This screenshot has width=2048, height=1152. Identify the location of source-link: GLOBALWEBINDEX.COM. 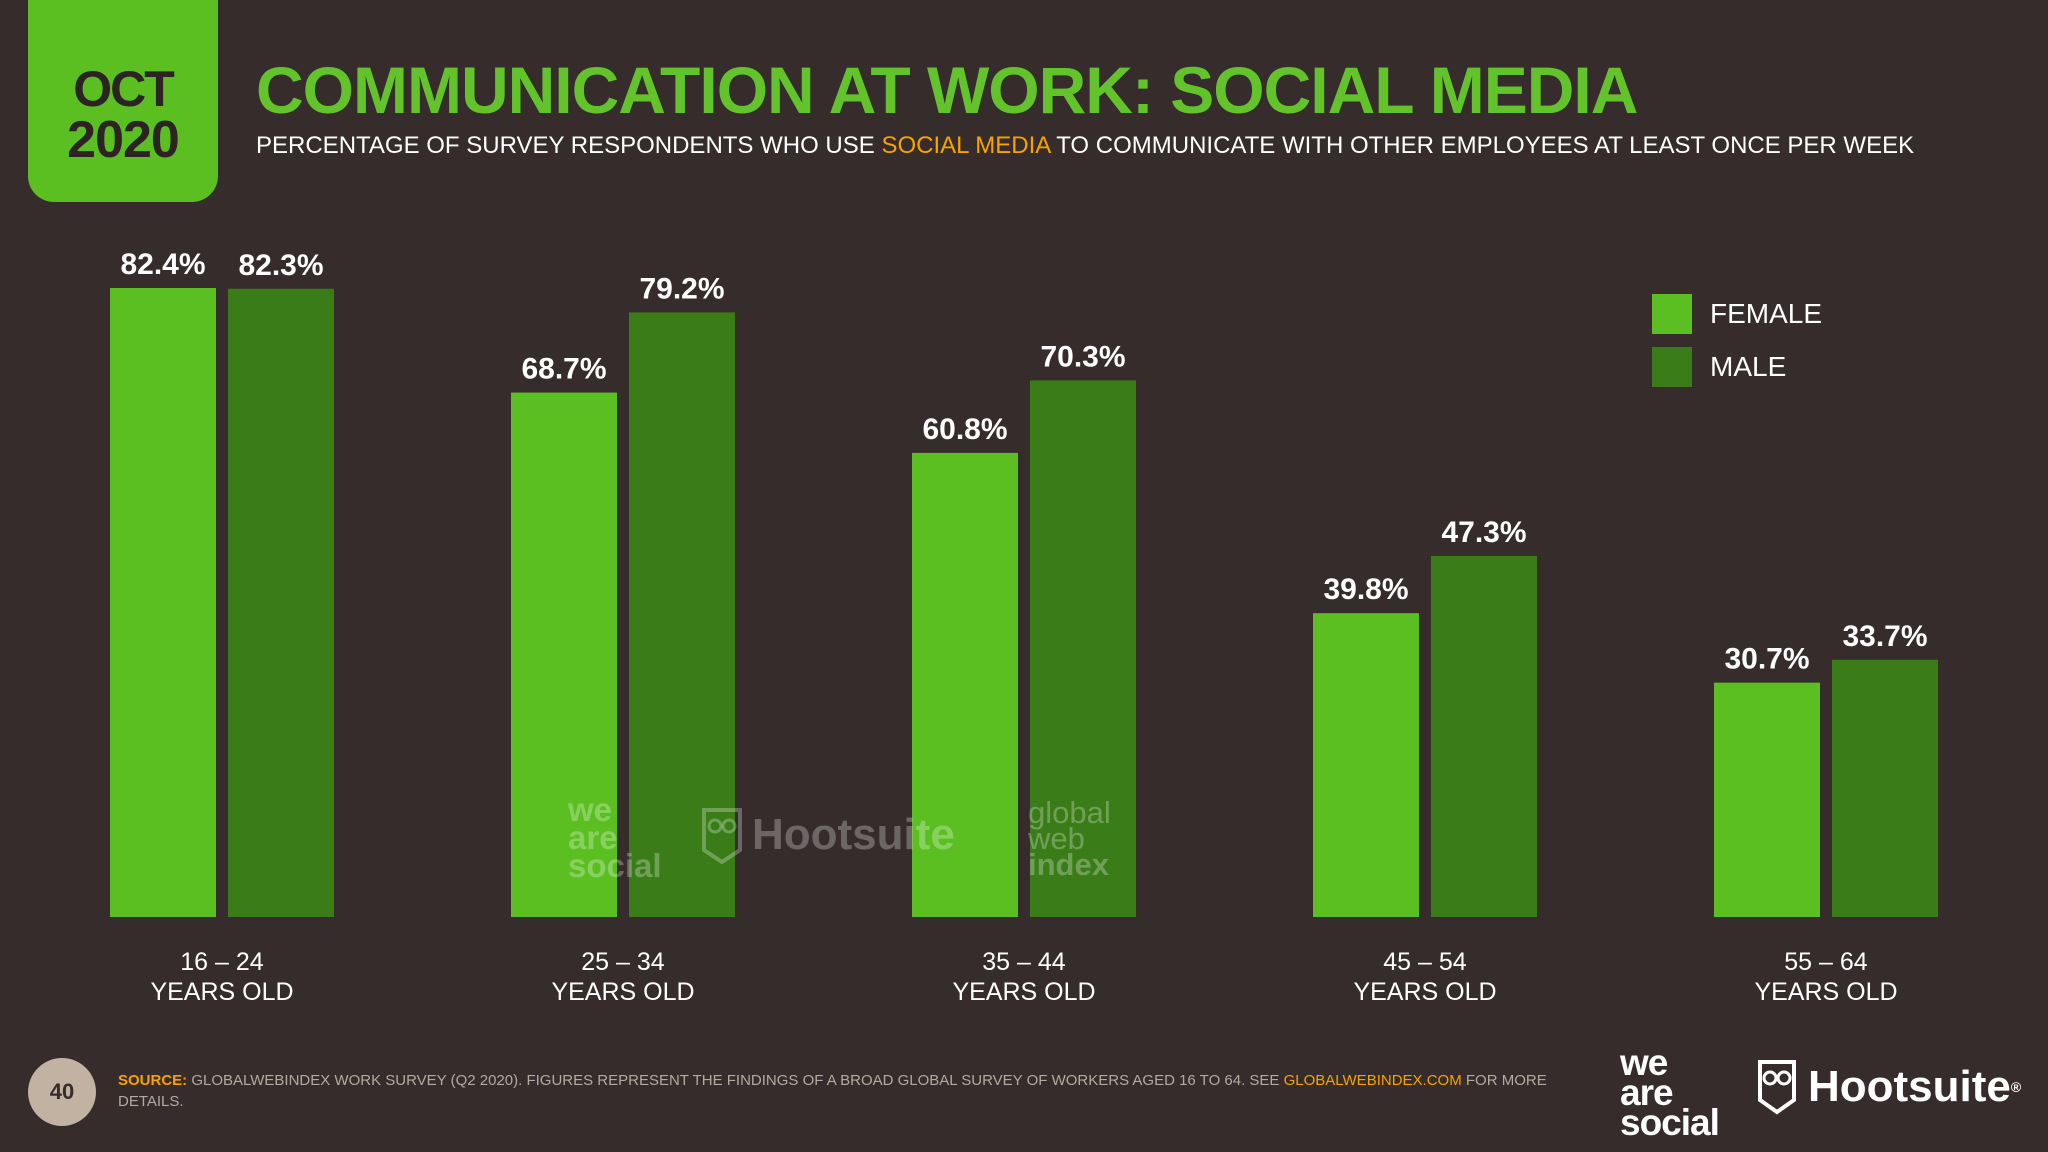
(1372, 1080).